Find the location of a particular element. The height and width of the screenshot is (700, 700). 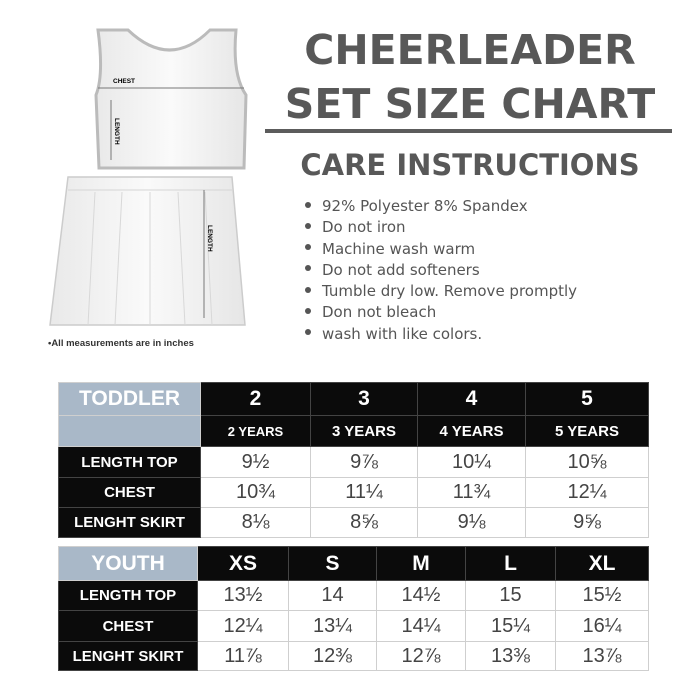

pleated-skirt is located at coordinates (147, 251).